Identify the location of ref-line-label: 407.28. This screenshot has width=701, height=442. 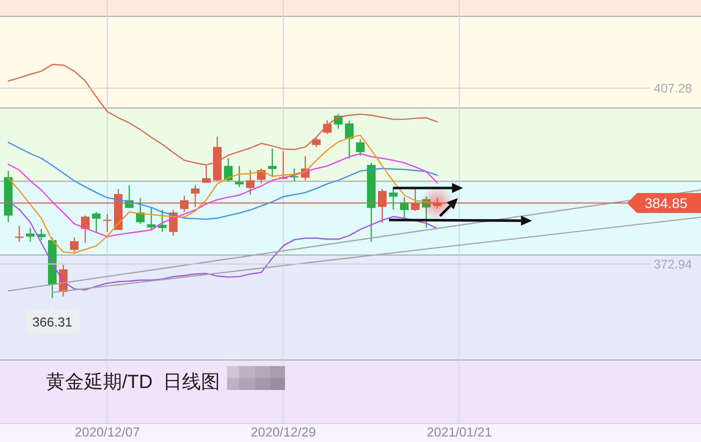
(673, 89).